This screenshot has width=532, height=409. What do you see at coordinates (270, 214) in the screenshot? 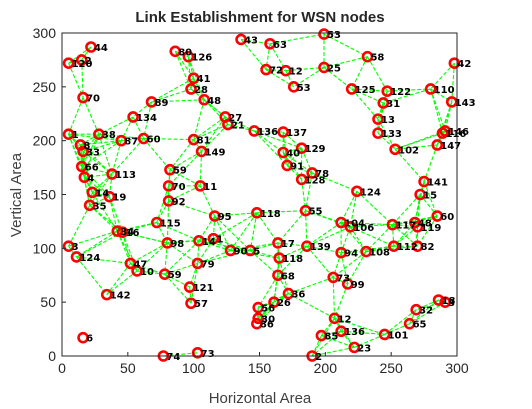
I see `node-label: 118` at bounding box center [270, 214].